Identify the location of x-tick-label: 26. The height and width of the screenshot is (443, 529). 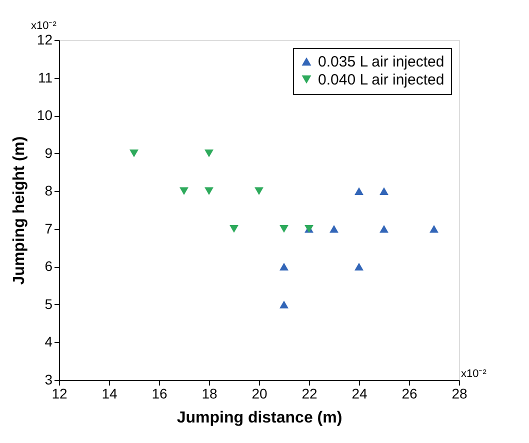
(410, 394).